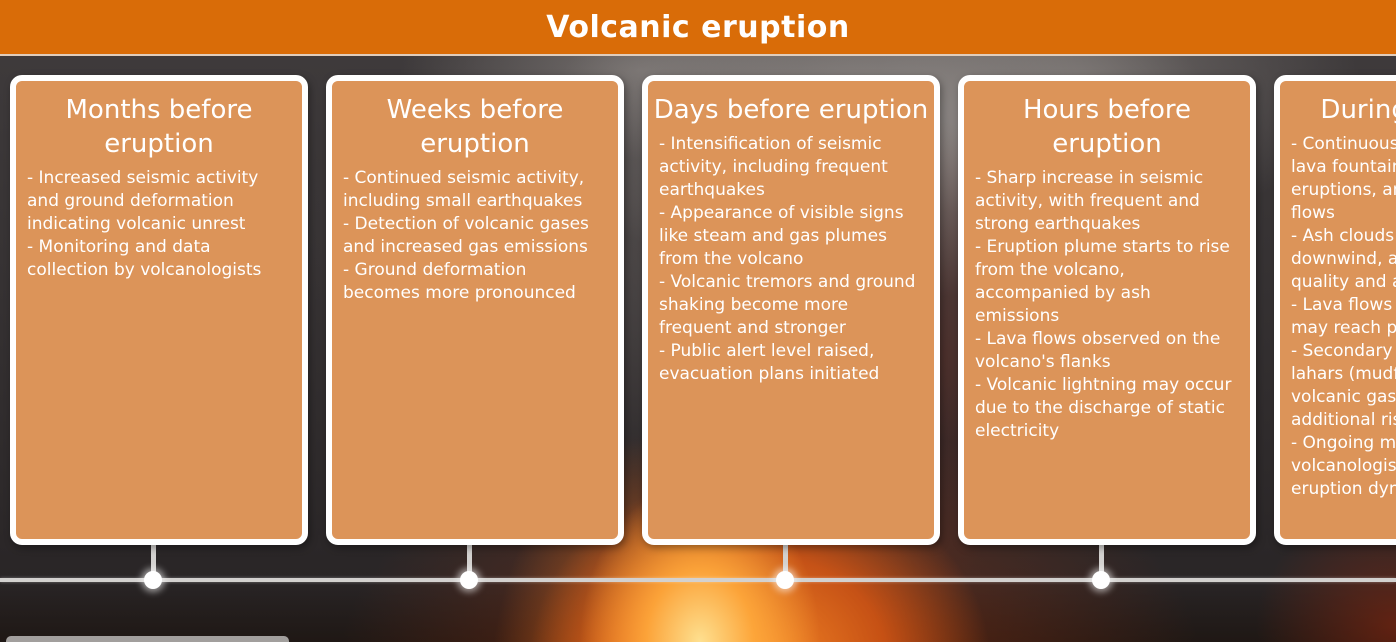  Describe the element at coordinates (475, 127) in the screenshot. I see `card-title: Weeks before eruption` at that location.